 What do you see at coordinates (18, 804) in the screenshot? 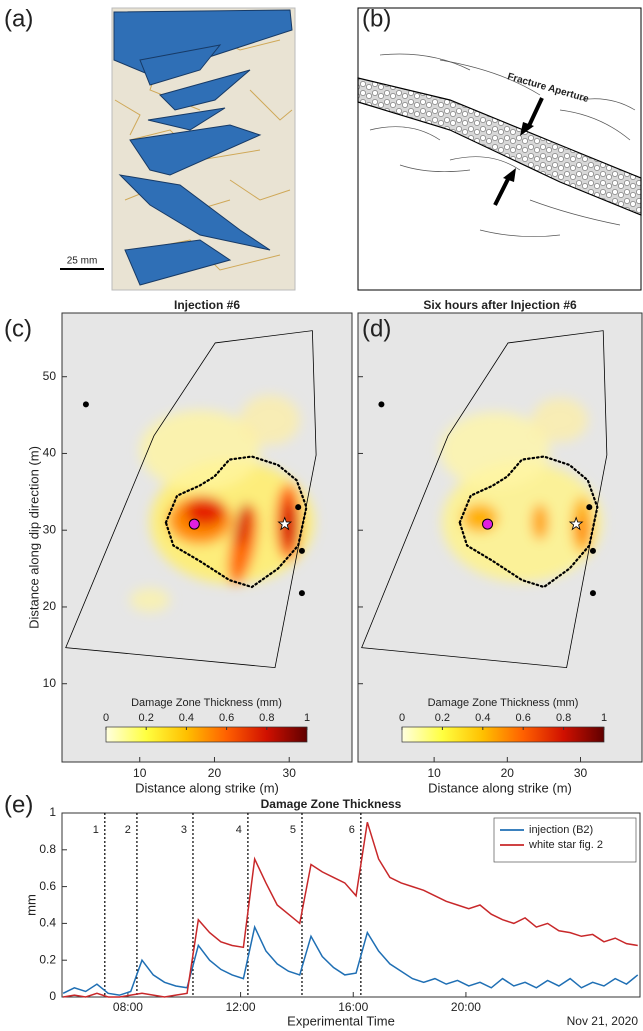
I see `panel-label: (e)` at bounding box center [18, 804].